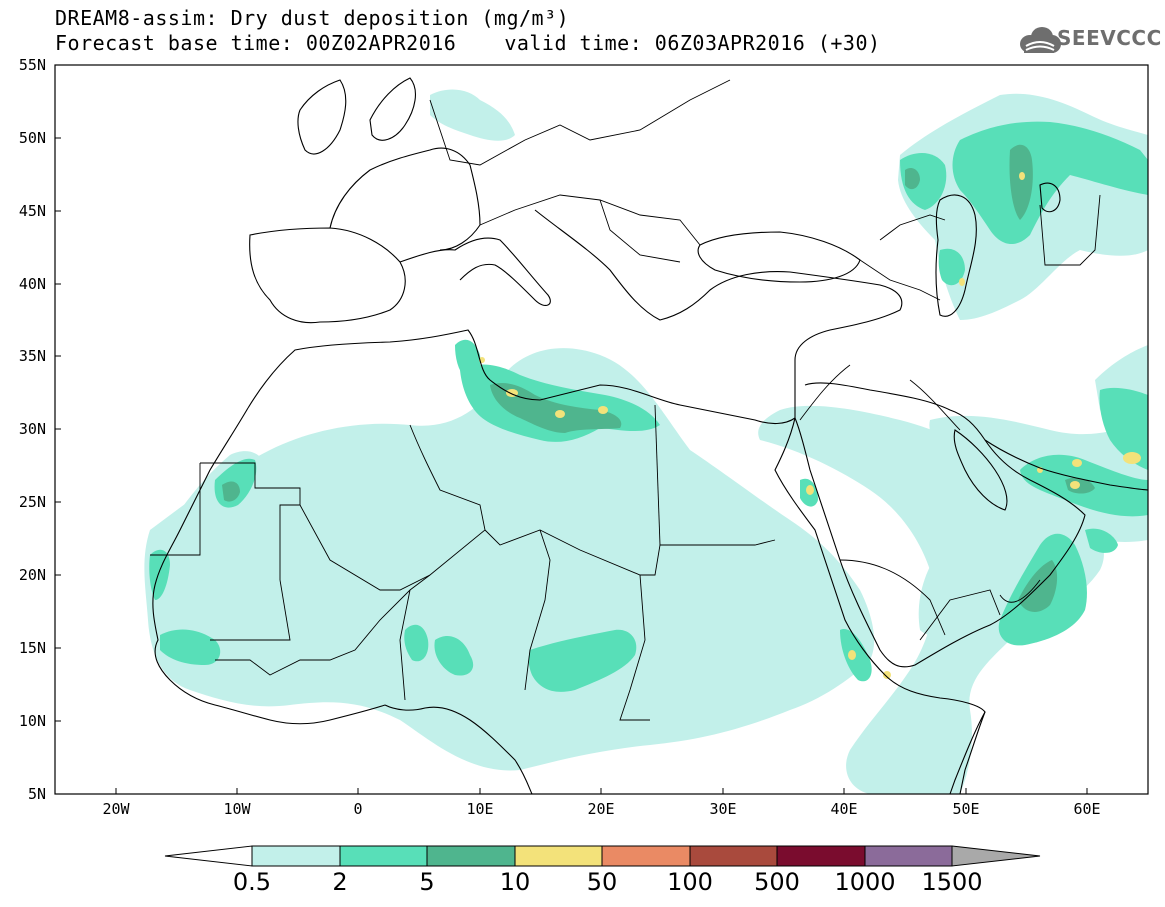 Image resolution: width=1165 pixels, height=907 pixels. Describe the element at coordinates (966, 809) in the screenshot. I see `lon-label: 50E` at that location.